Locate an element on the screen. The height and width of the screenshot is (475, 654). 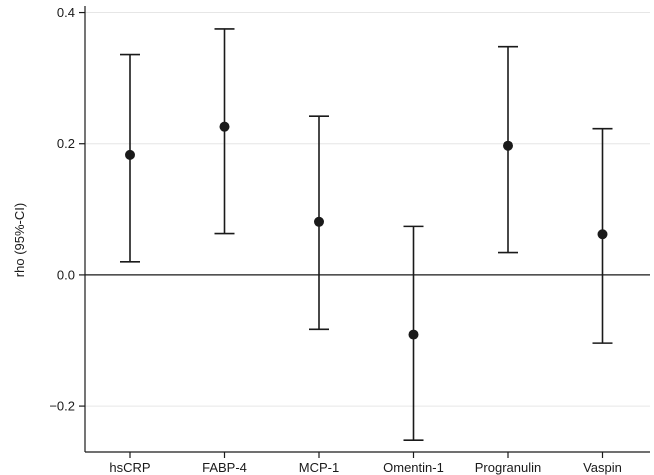
x-tick-label-vaspin: Vaspin is located at coordinates (602, 467).